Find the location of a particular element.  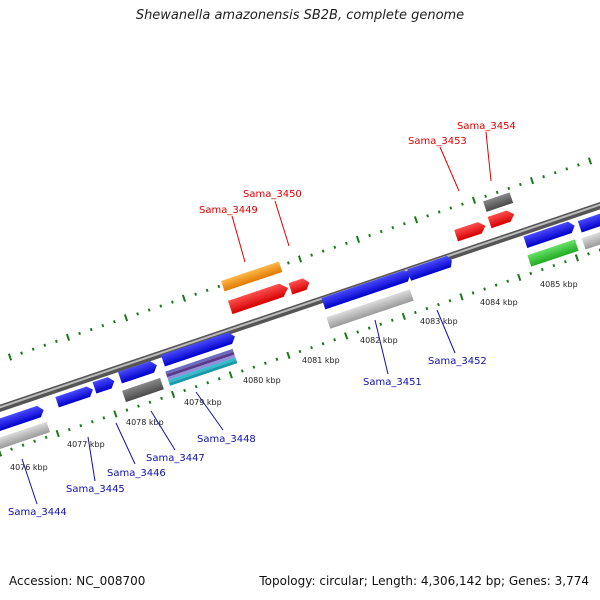

gene-label-sama-3445: Sama_3445 is located at coordinates (95, 489).